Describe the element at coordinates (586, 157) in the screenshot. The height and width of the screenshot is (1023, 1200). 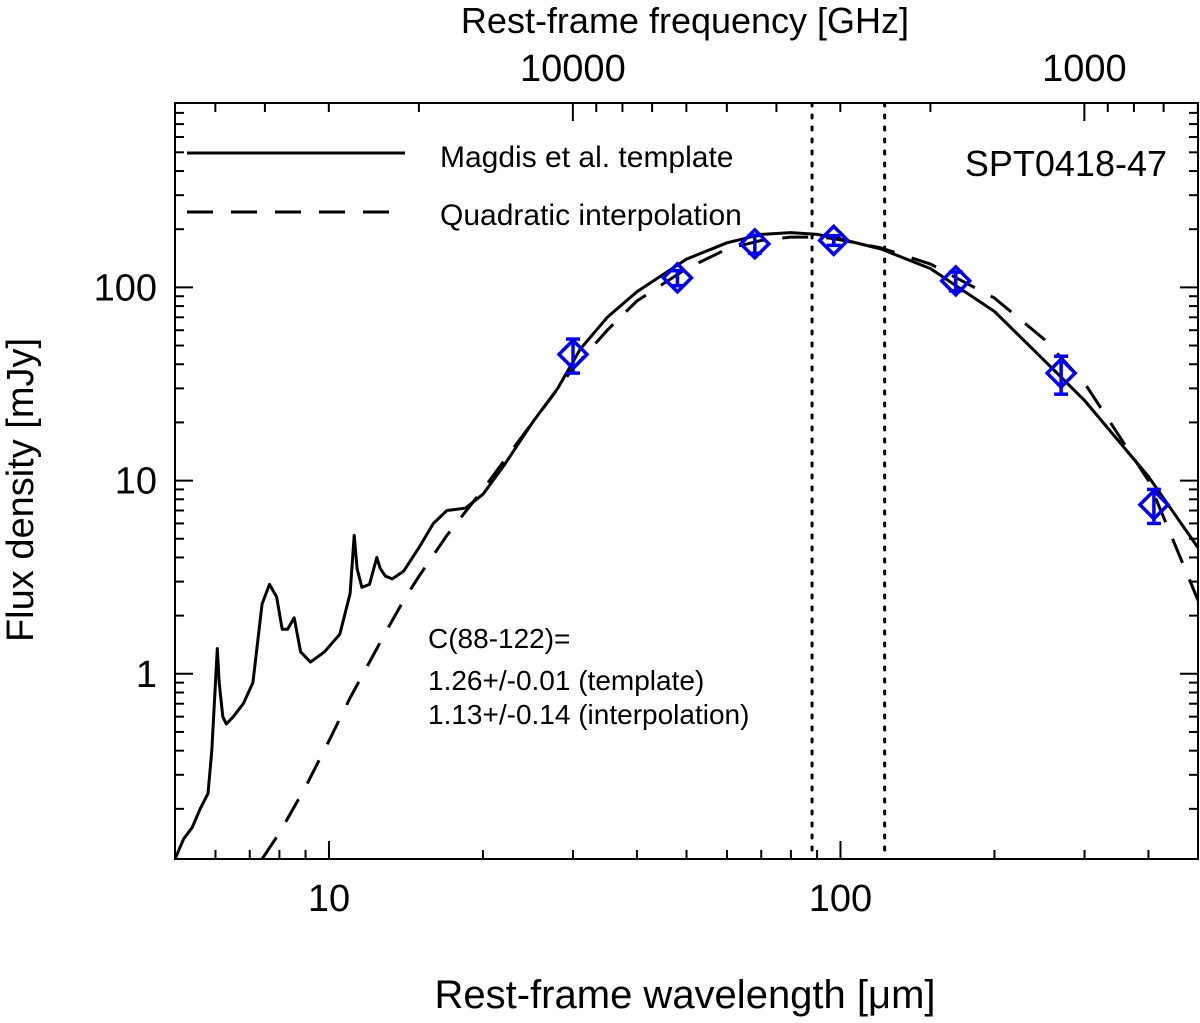
I see `legend-label-template: Magdis et al. template` at that location.